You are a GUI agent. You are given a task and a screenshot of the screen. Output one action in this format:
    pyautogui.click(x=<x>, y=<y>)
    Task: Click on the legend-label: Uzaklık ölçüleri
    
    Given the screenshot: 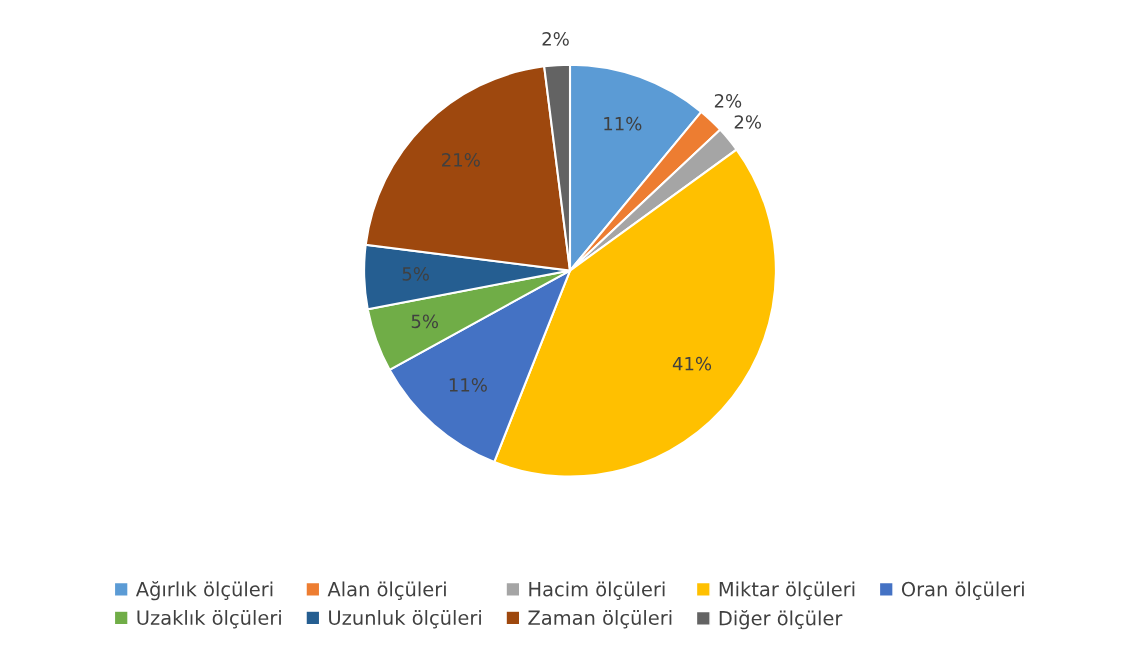 What is the action you would take?
    pyautogui.click(x=209, y=619)
    